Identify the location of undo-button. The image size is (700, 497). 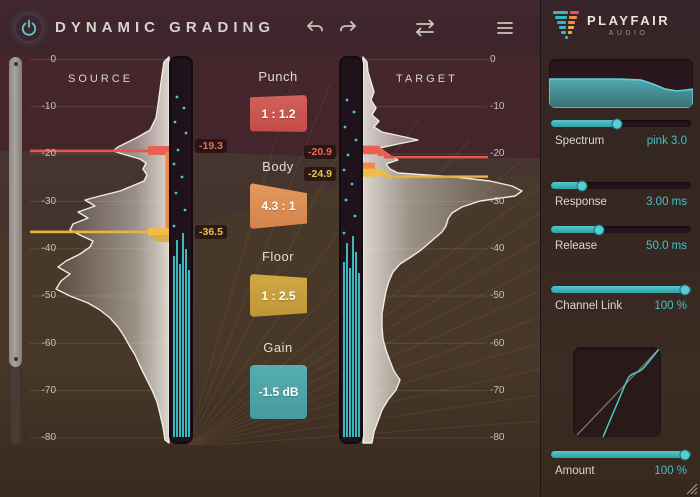
(315, 28).